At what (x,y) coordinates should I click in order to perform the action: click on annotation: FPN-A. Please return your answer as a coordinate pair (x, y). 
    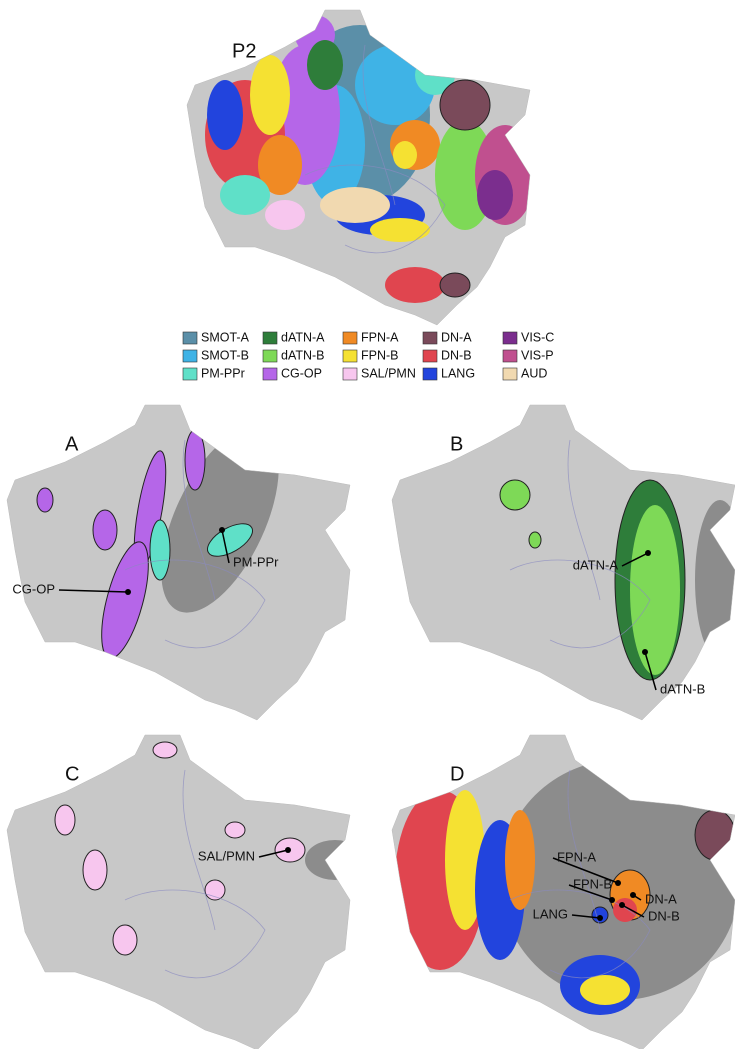
    Looking at the image, I should click on (576, 856).